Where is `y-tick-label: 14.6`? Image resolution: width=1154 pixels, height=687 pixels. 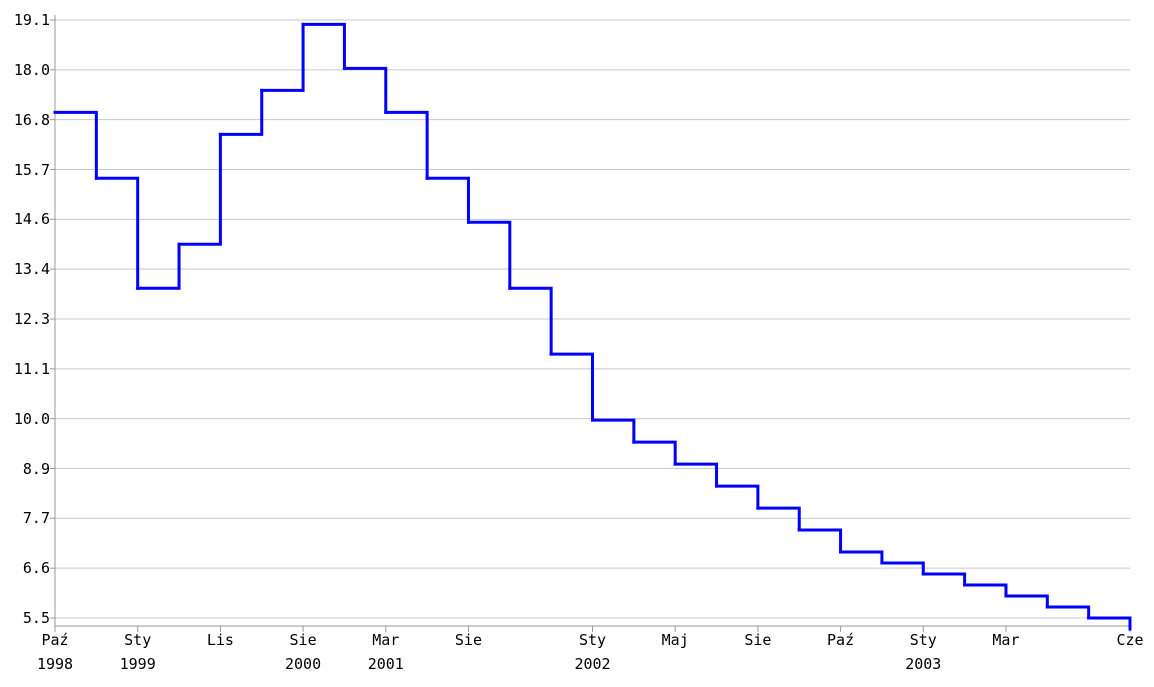 y-tick-label: 14.6 is located at coordinates (31, 219).